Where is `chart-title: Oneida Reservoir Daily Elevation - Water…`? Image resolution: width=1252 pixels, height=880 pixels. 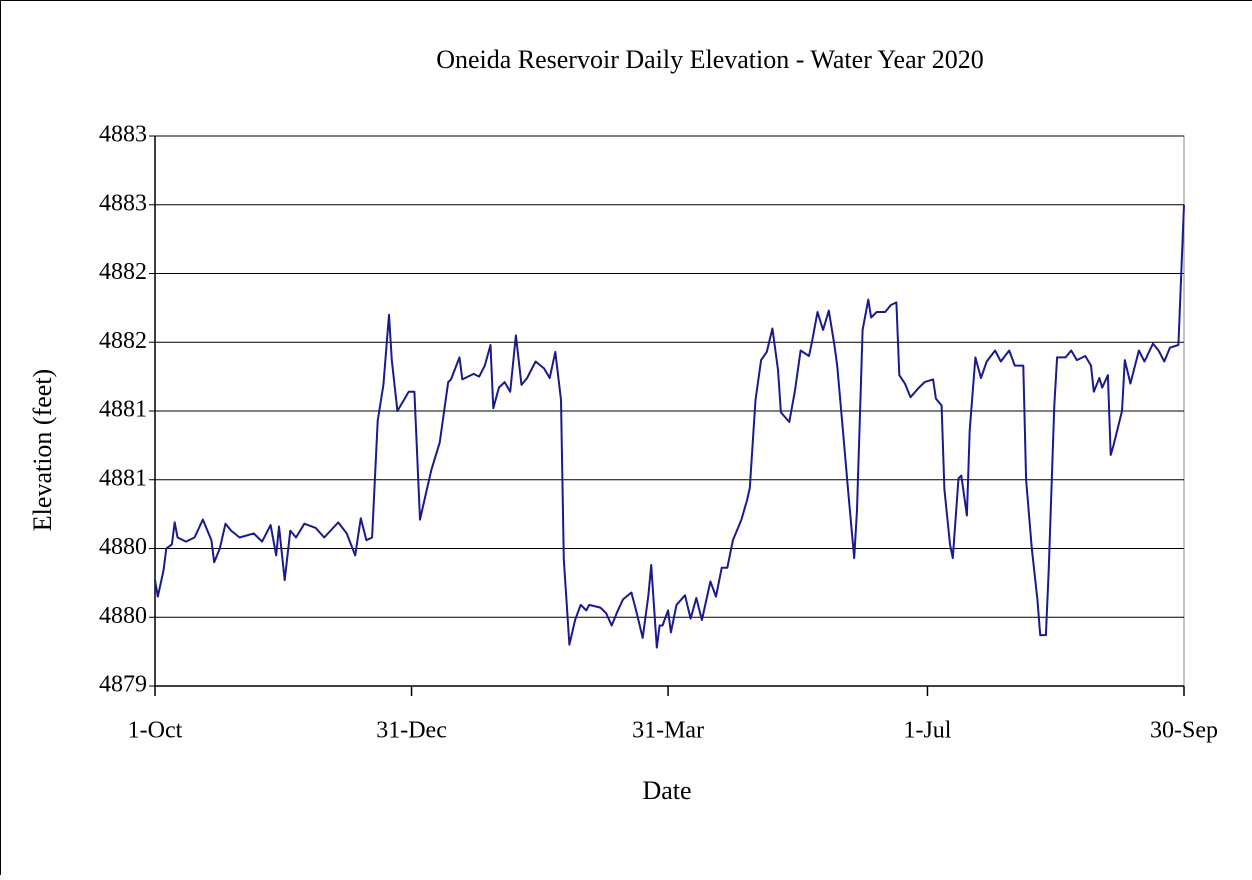 chart-title: Oneida Reservoir Daily Elevation - Water… is located at coordinates (710, 59).